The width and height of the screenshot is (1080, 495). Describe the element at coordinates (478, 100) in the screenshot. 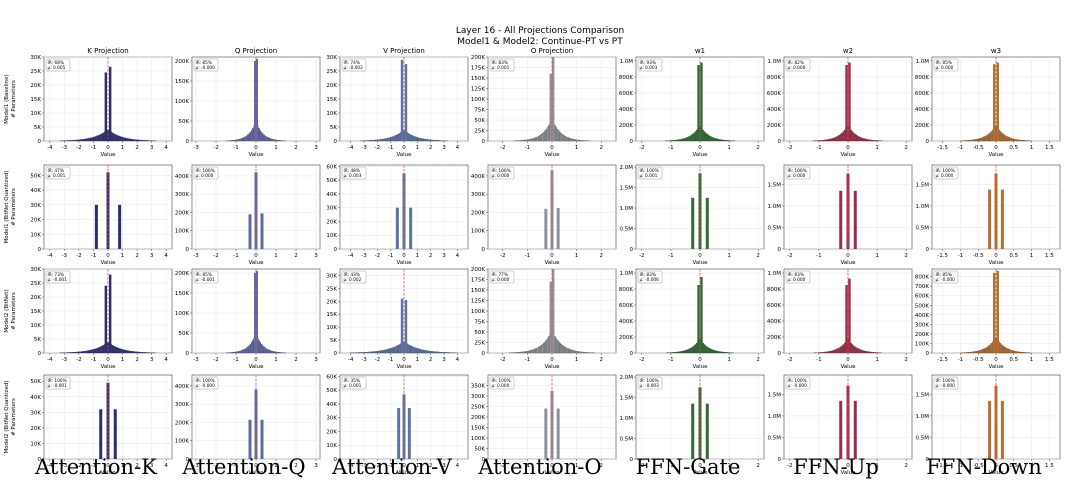

I see `y-tick-label: 100K` at that location.